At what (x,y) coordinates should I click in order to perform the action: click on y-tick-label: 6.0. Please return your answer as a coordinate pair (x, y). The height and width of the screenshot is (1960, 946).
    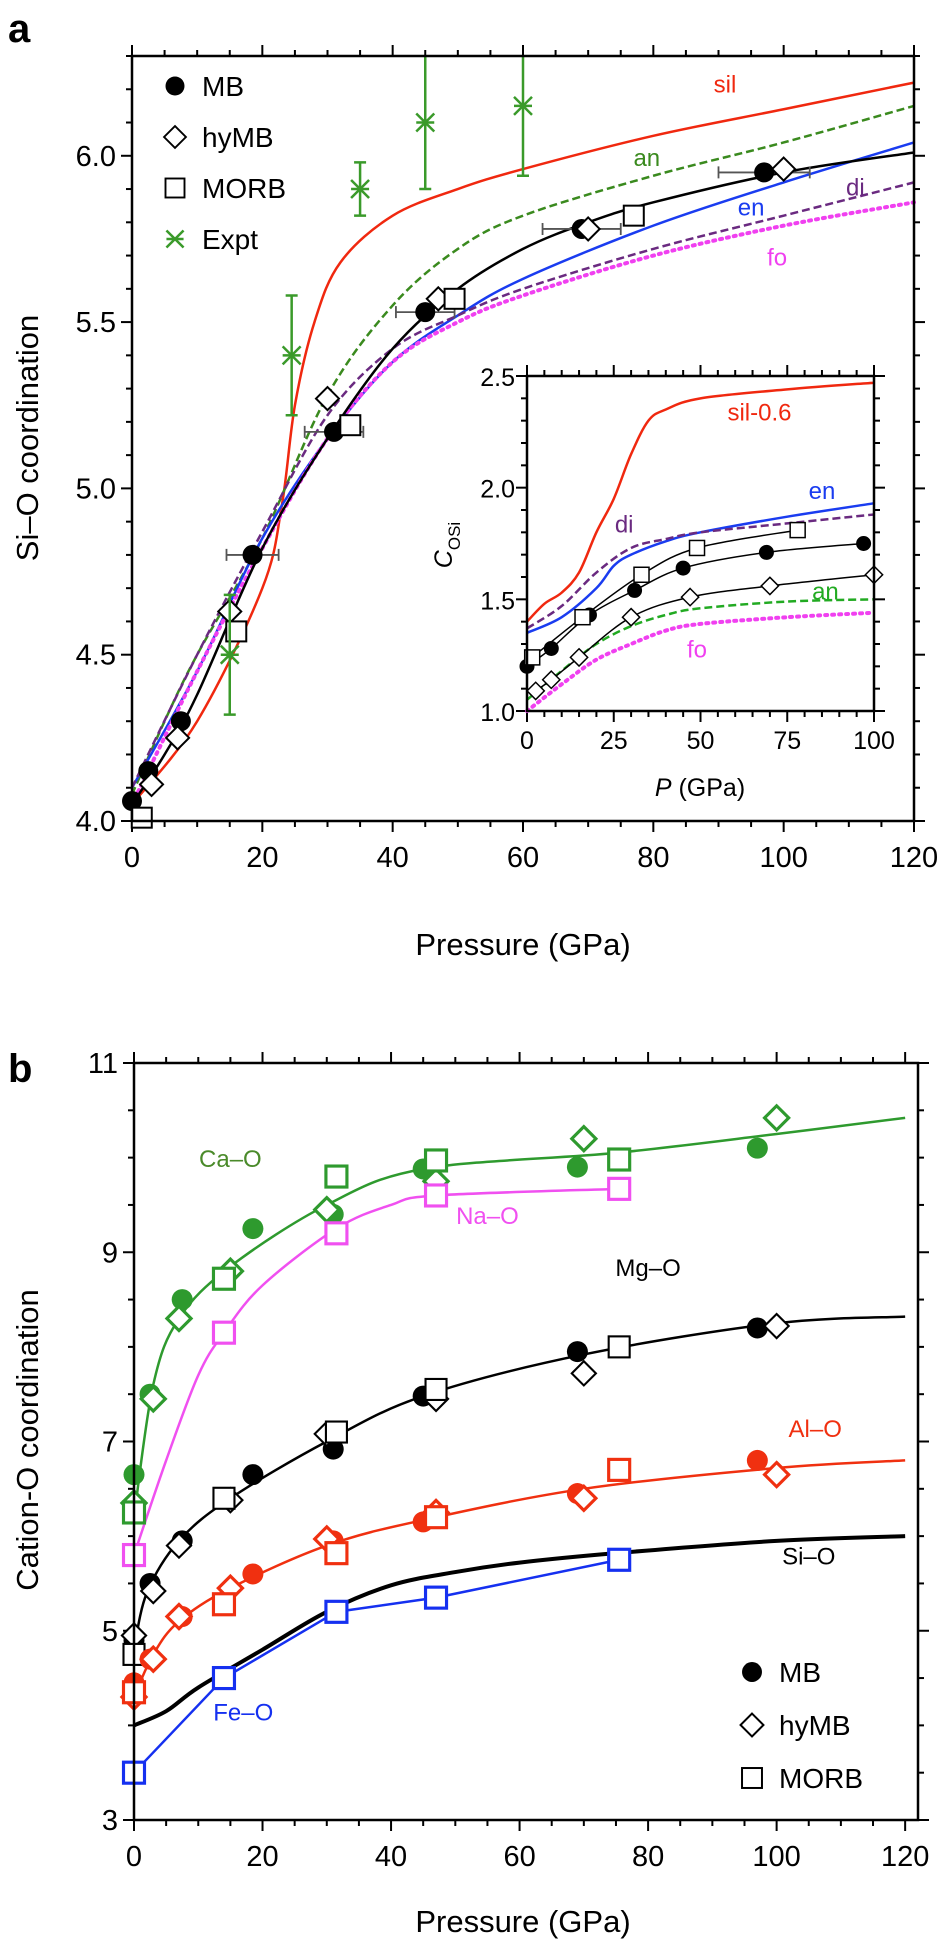
    Looking at the image, I should click on (96, 157).